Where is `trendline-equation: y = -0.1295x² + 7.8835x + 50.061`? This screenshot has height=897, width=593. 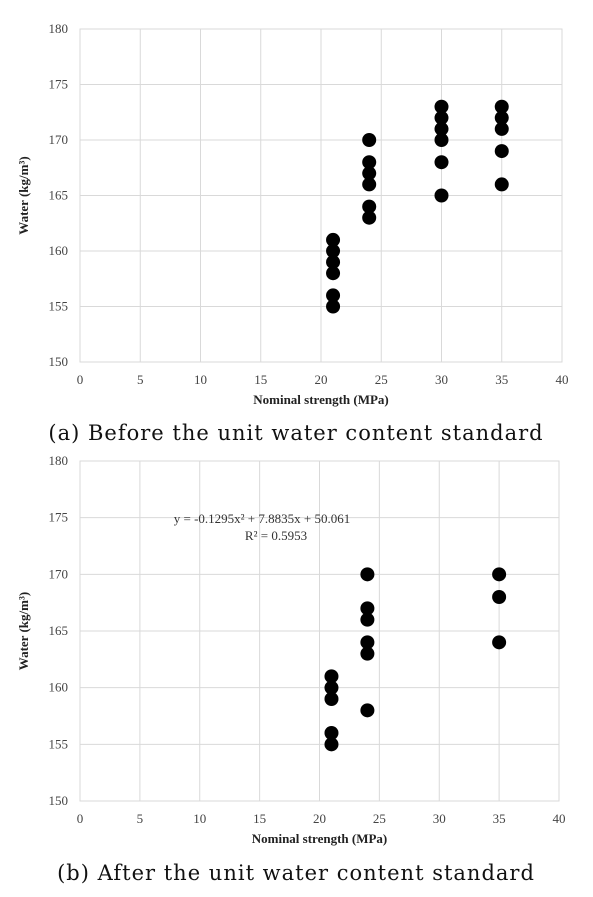
trendline-equation: y = -0.1295x² + 7.8835x + 50.061 is located at coordinates (262, 518).